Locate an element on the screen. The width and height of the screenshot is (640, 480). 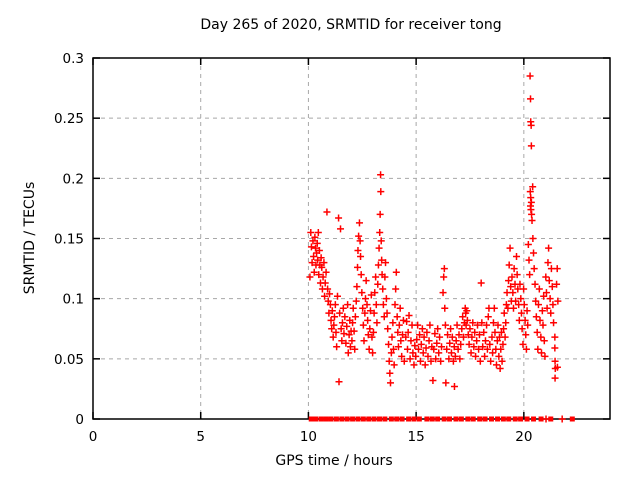
x-tick-label: 10 is located at coordinates (308, 437).